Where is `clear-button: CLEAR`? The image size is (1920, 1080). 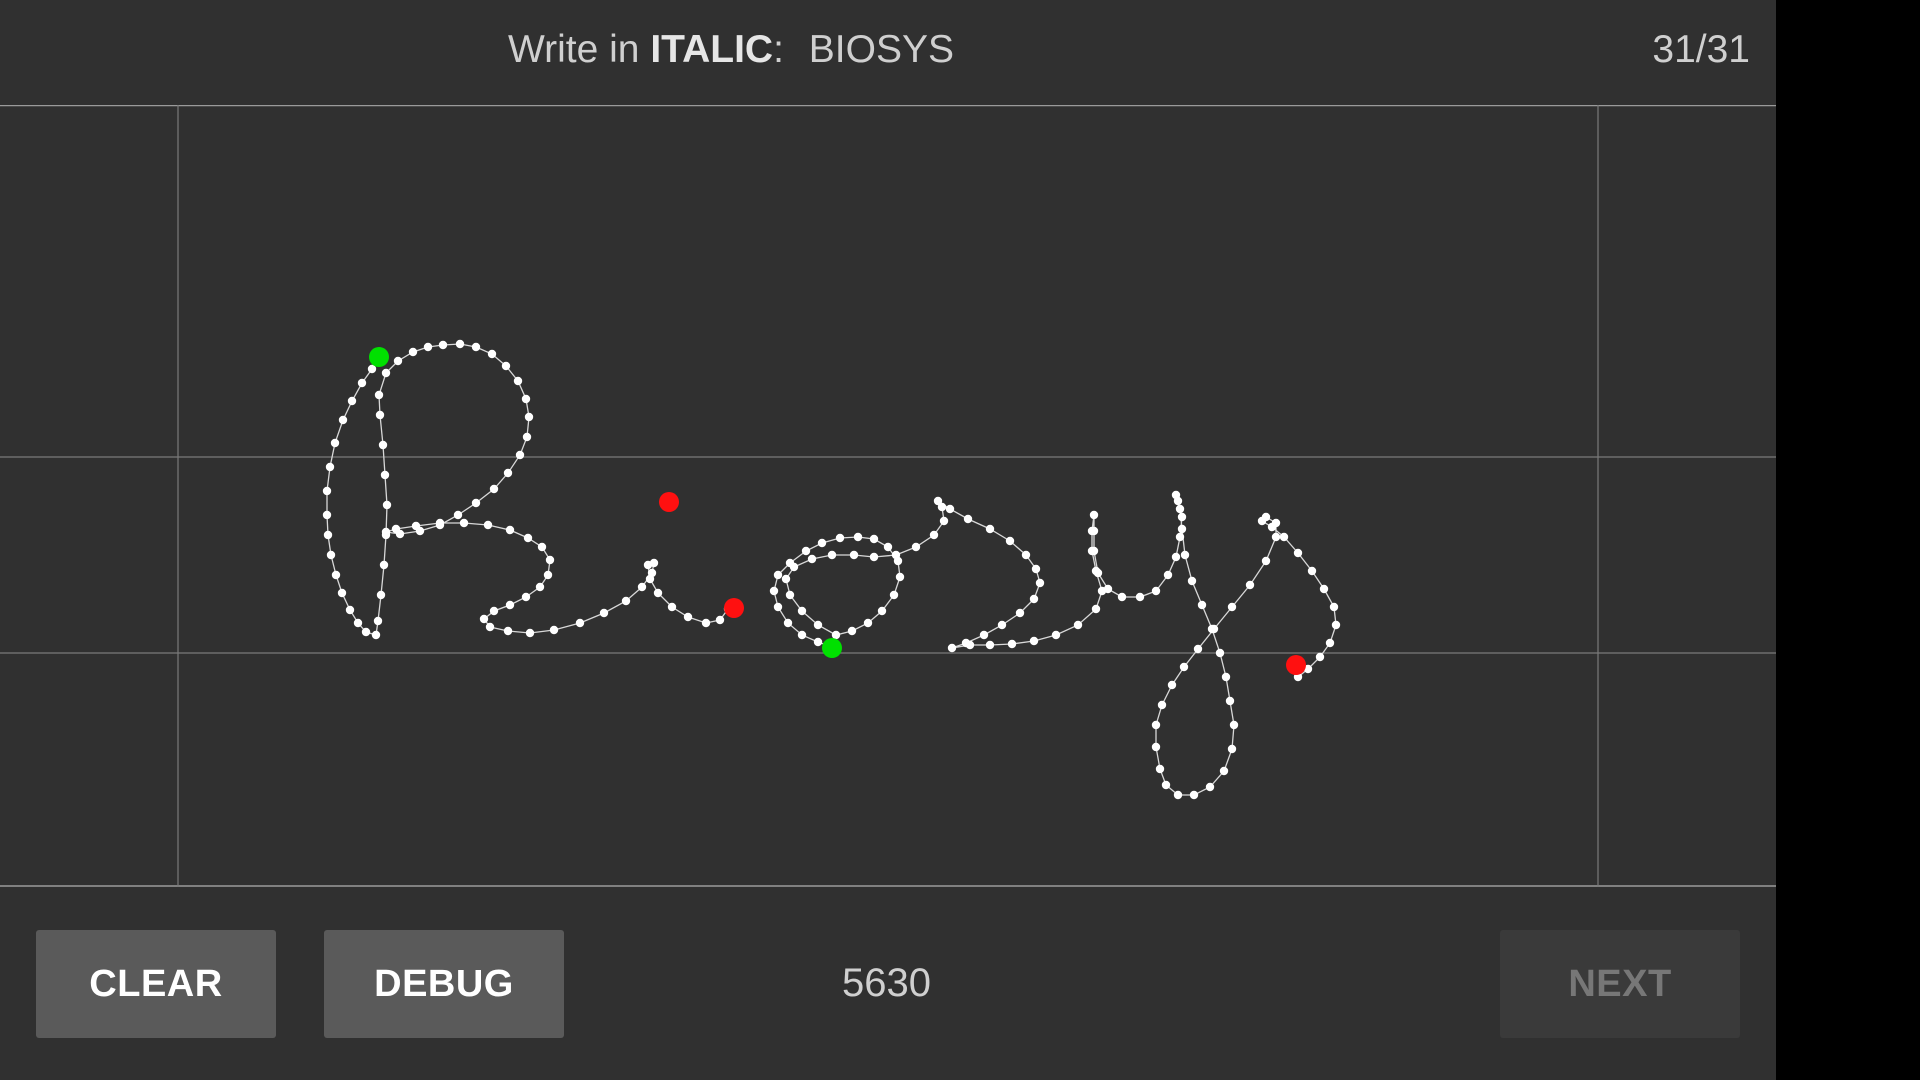
clear-button: CLEAR is located at coordinates (156, 984).